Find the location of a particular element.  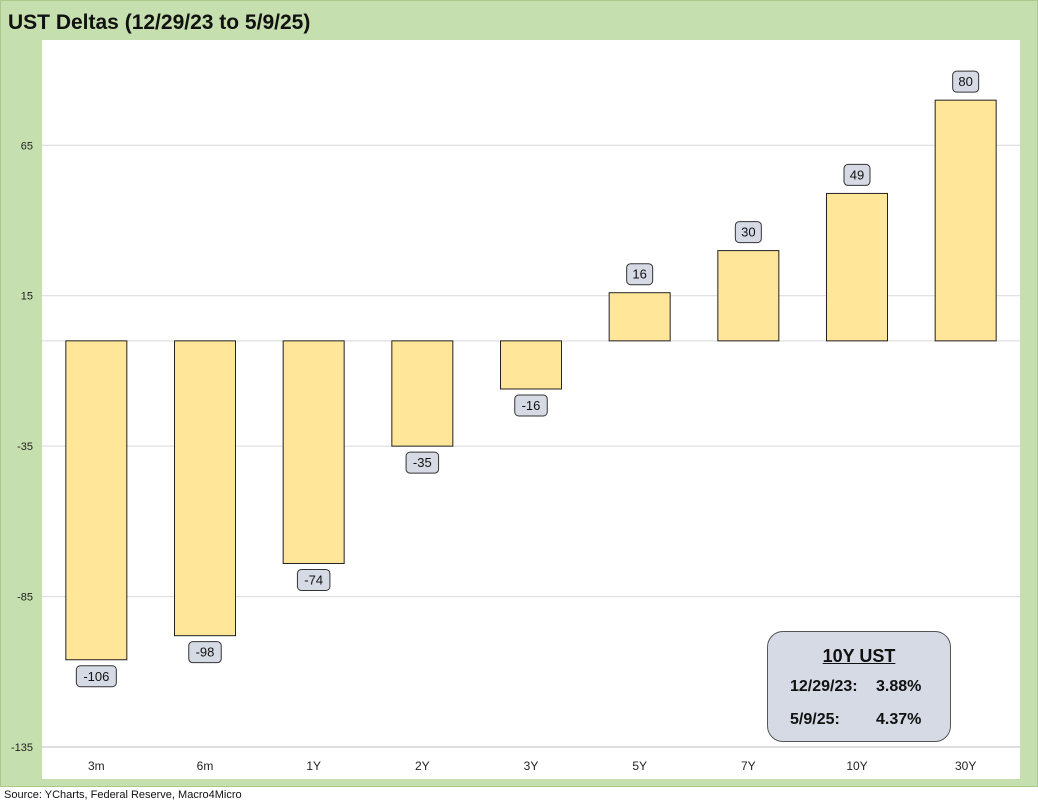

data-label: -74 is located at coordinates (313, 579).